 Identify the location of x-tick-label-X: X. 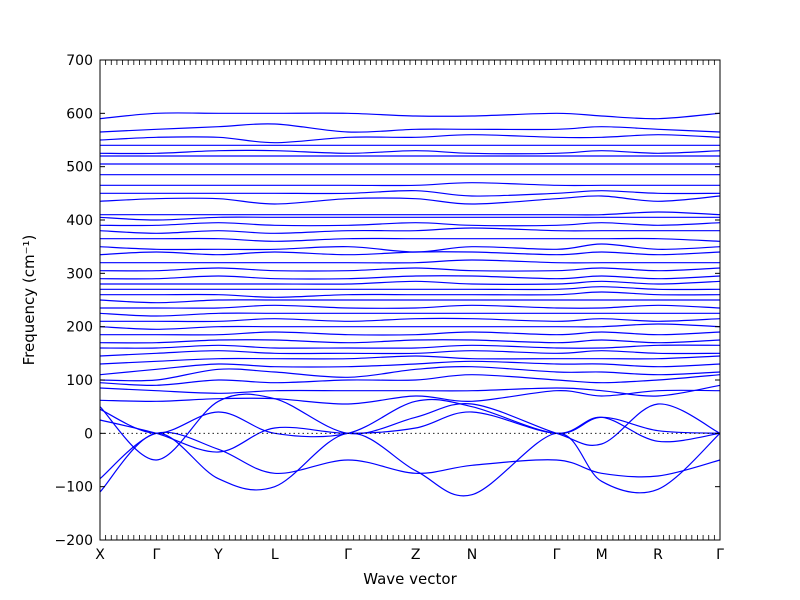
(100, 555).